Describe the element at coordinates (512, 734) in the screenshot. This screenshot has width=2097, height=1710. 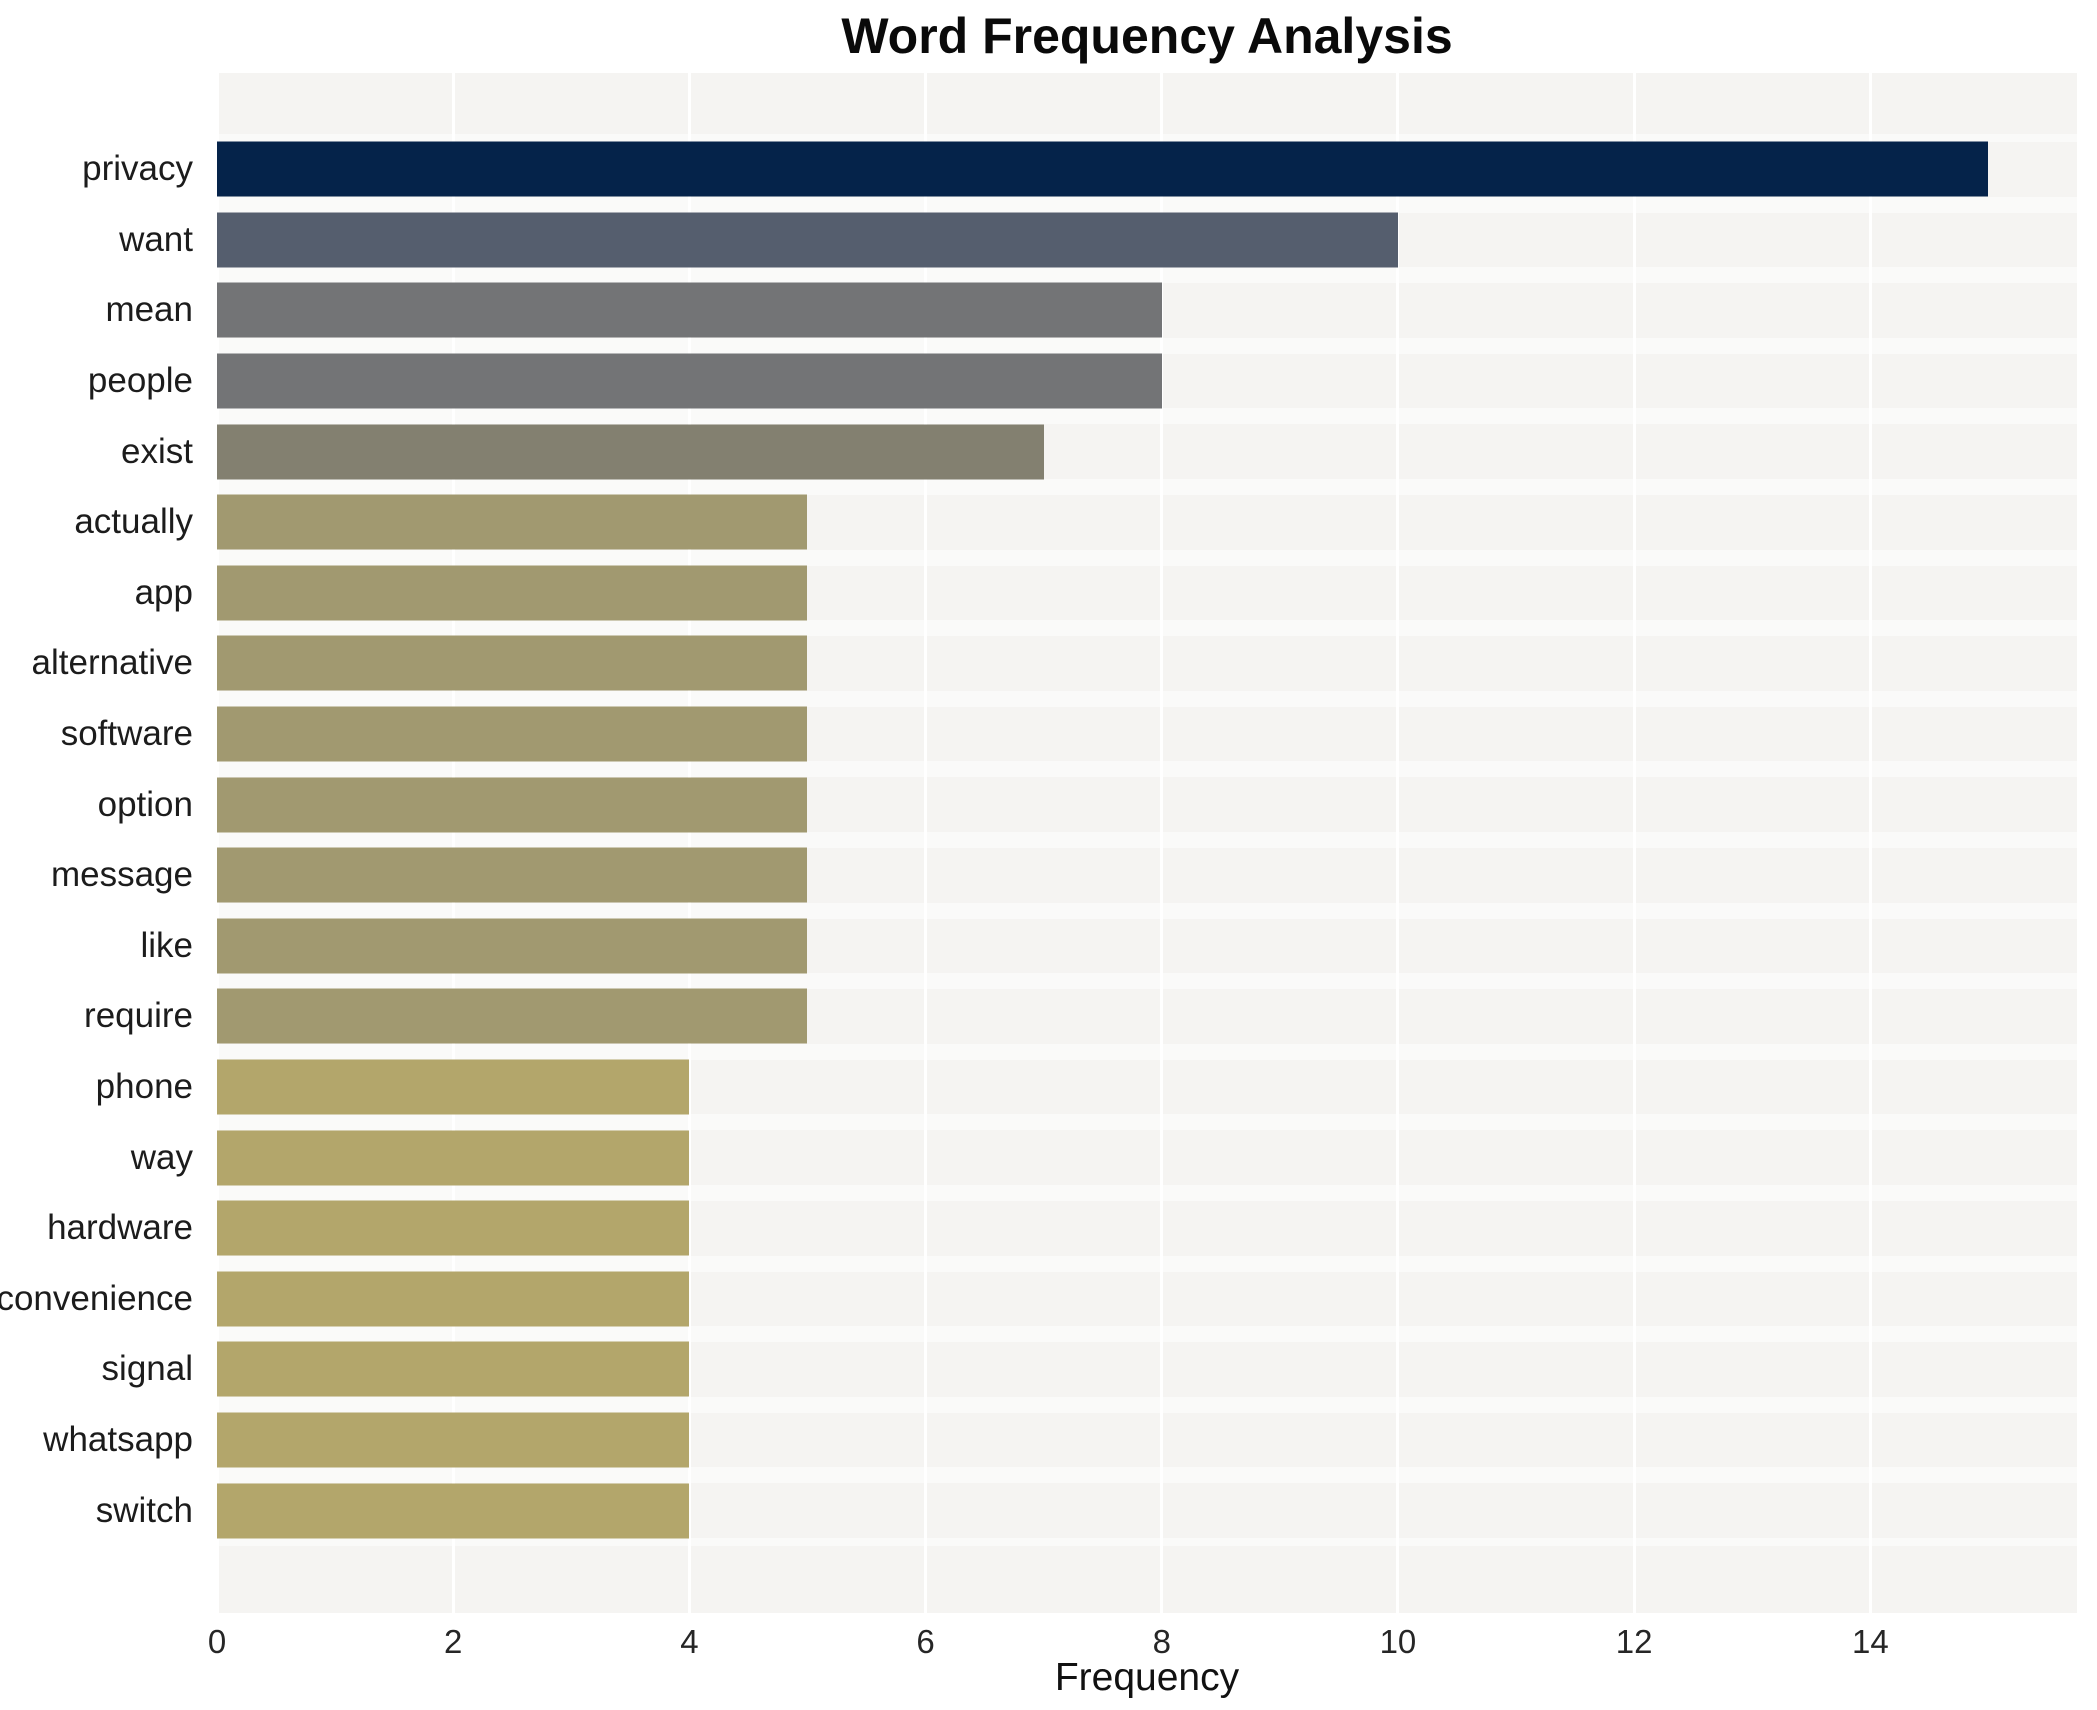
I see `frequency-bar-software` at that location.